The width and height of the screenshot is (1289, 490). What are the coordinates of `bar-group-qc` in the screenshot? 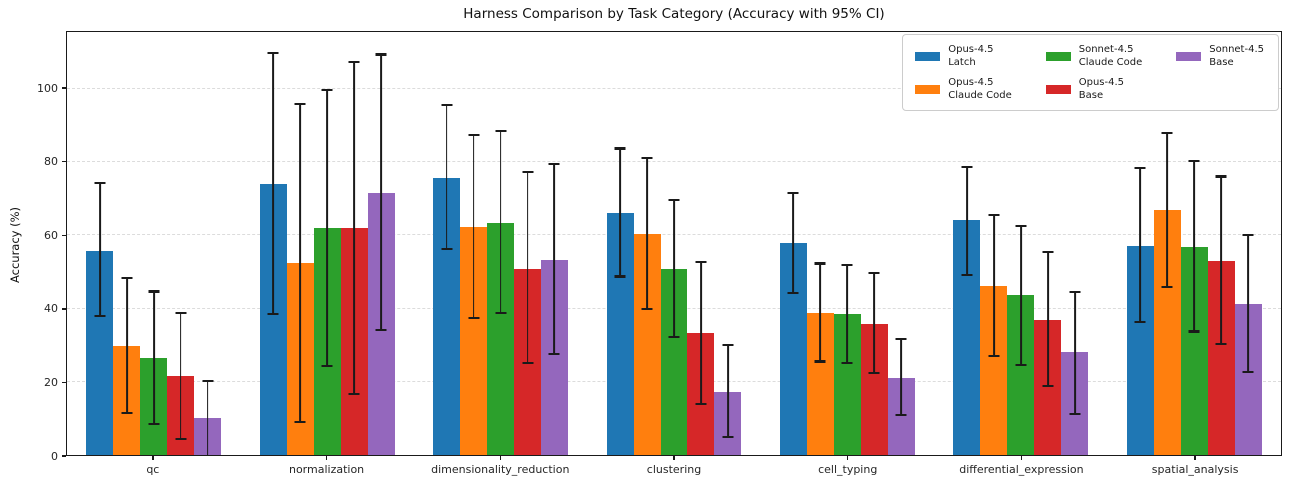 It's located at (153, 243).